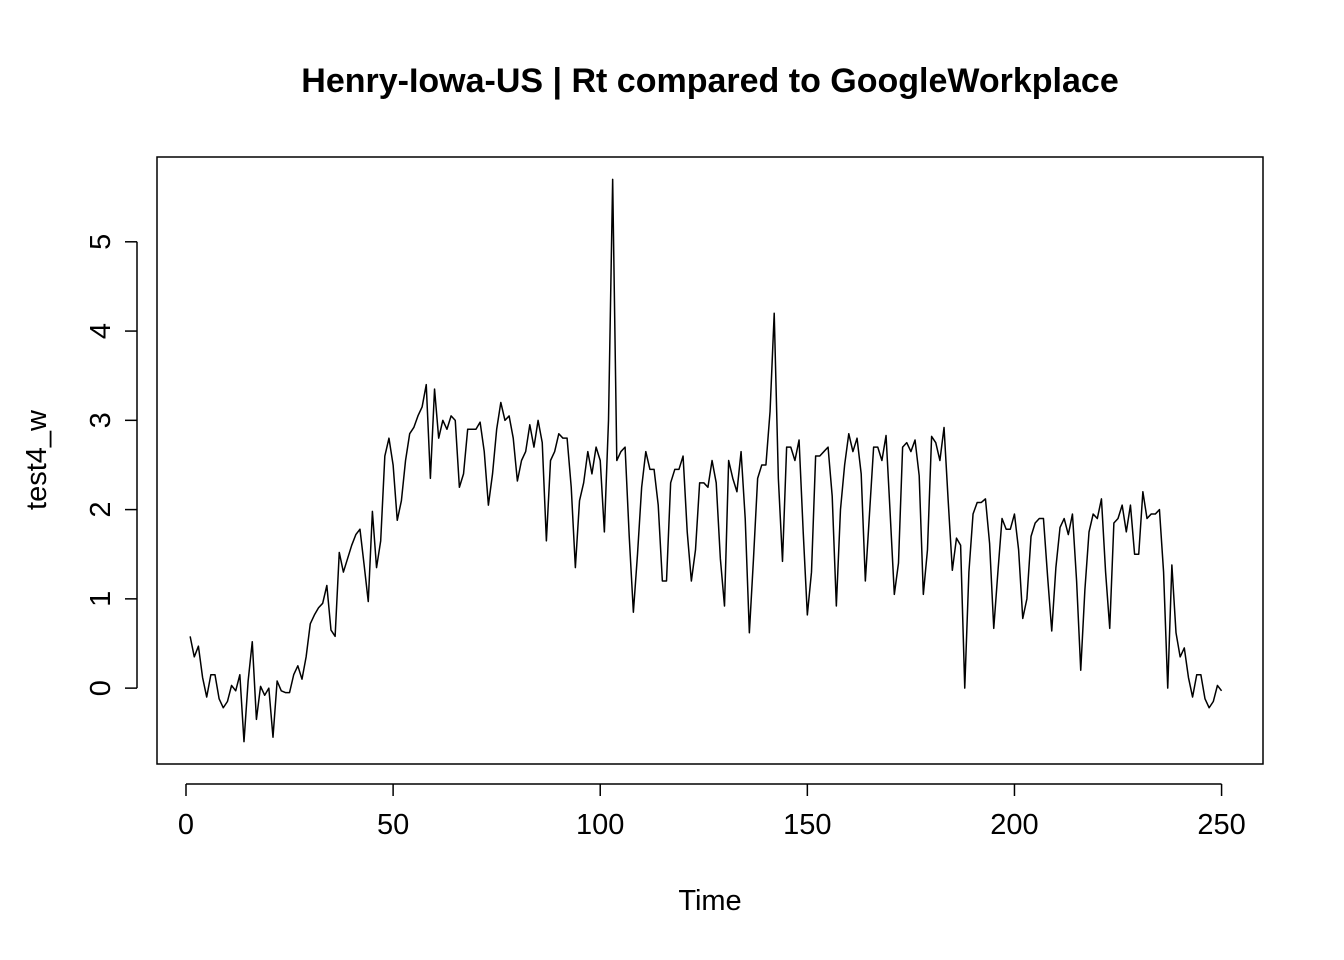 Image resolution: width=1344 pixels, height=960 pixels. Describe the element at coordinates (393, 825) in the screenshot. I see `x-tick-label: 50` at that location.